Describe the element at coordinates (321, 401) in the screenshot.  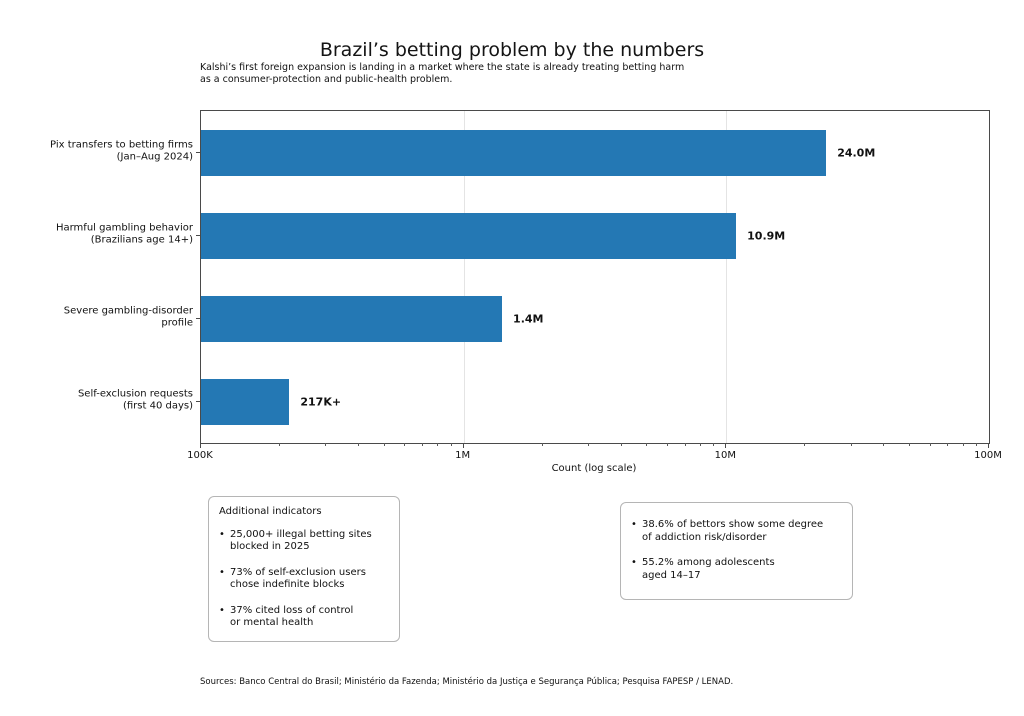
I see `bar-value-label: 217K+` at that location.